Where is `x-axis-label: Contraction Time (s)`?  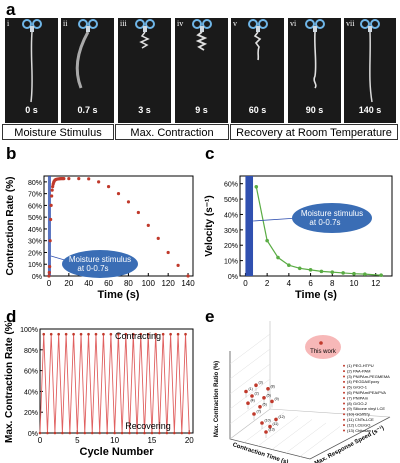
x-axis-label: Contraction Time (s) is located at coordinates (260, 452).